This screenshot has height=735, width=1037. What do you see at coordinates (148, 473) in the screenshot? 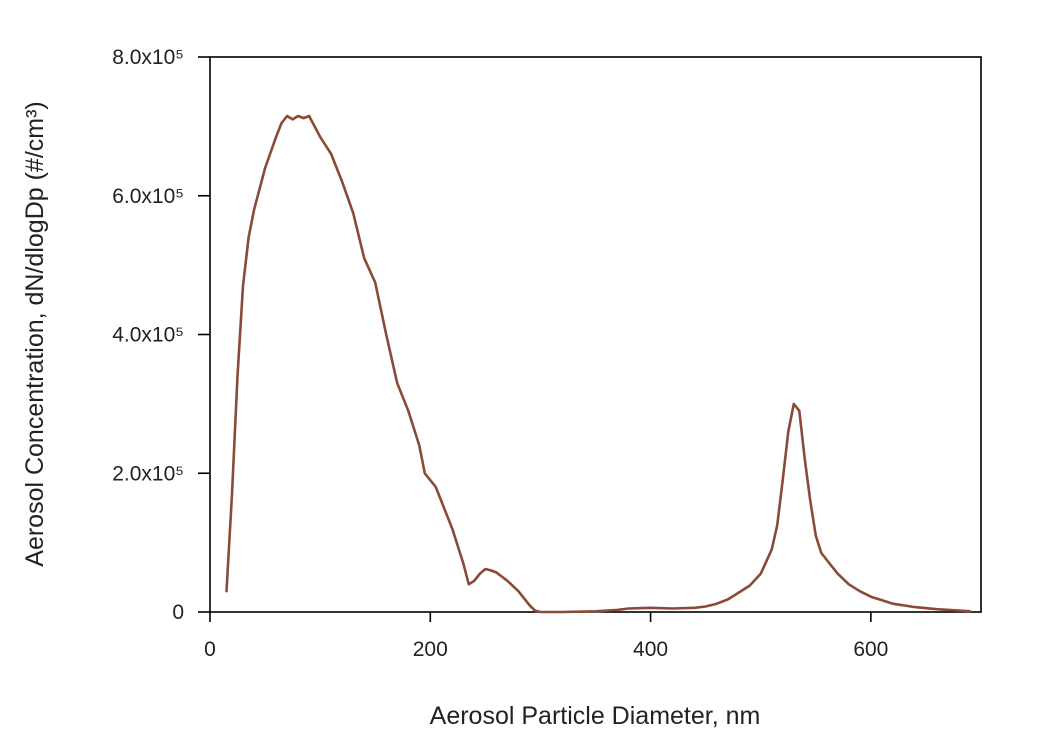
I see `y-tick-label: 2.0x10⁵` at bounding box center [148, 473].